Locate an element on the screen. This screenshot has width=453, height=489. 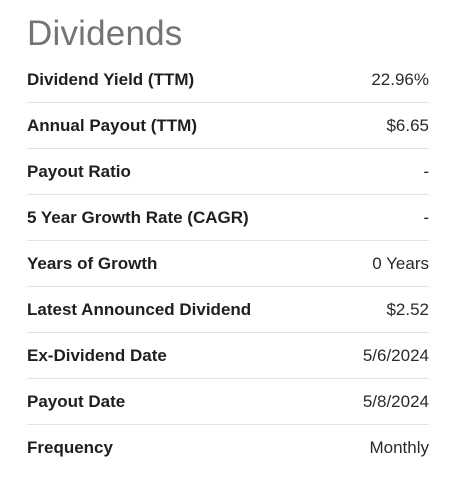
stat-row-dividend-yield: Dividend Yield (TTM) 22.96% is located at coordinates (228, 80).